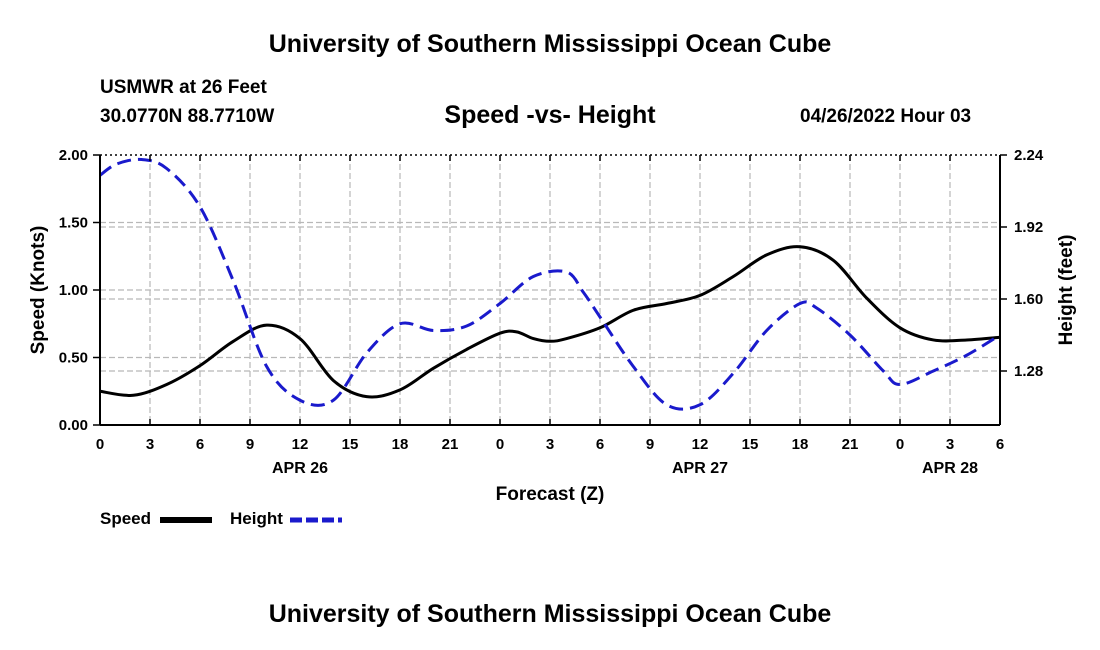 The width and height of the screenshot is (1100, 650). I want to click on y-tick-label: 2.00, so click(73, 155).